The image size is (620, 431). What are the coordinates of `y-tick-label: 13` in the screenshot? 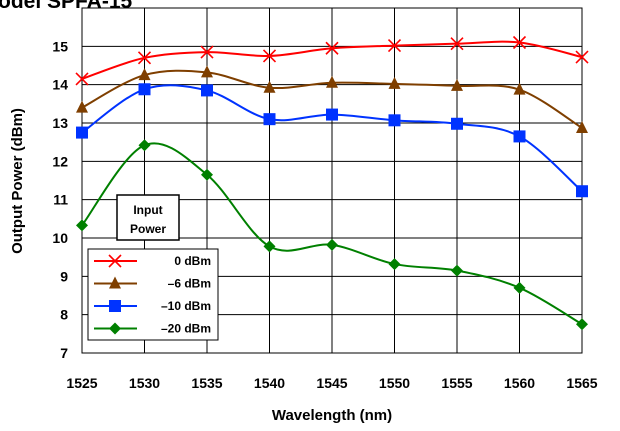 It's located at (60, 123).